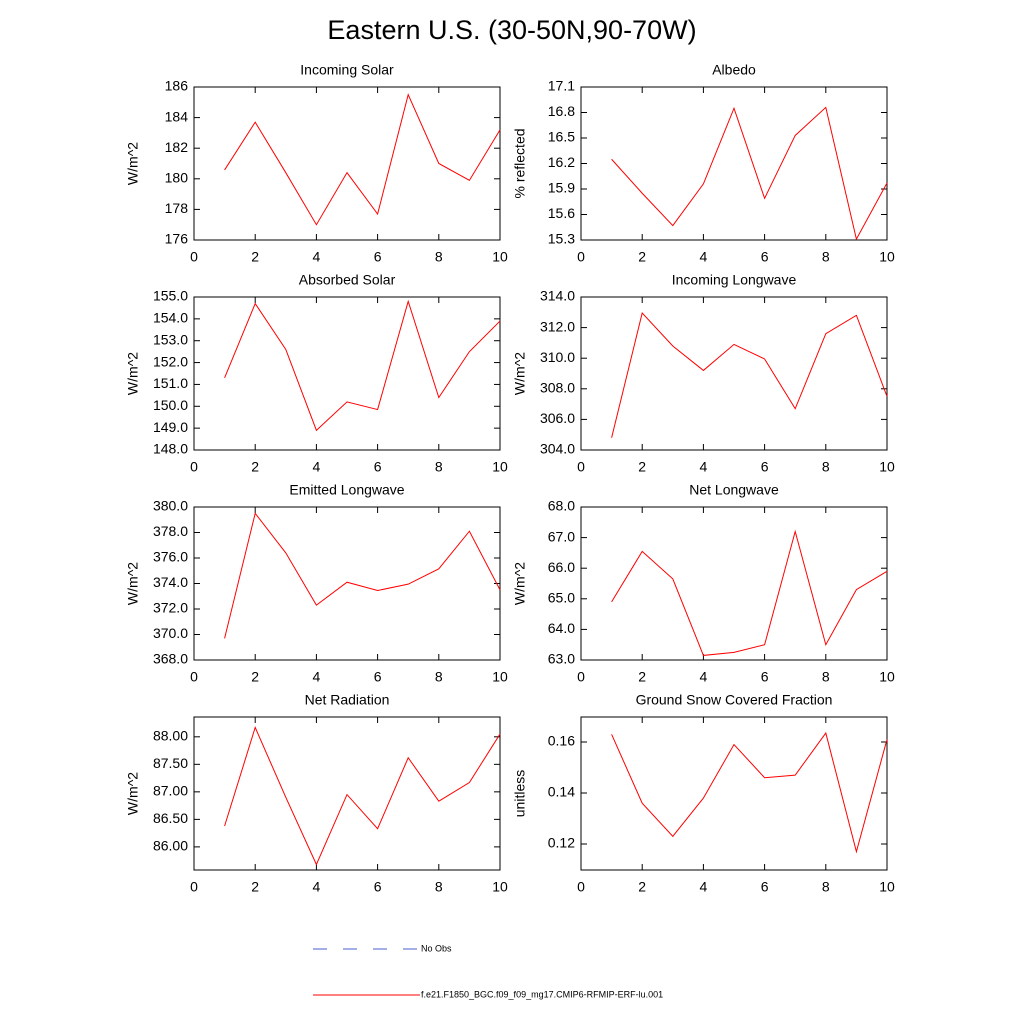 This screenshot has width=1024, height=1024. Describe the element at coordinates (561, 598) in the screenshot. I see `y-tick-label: 65.0` at that location.